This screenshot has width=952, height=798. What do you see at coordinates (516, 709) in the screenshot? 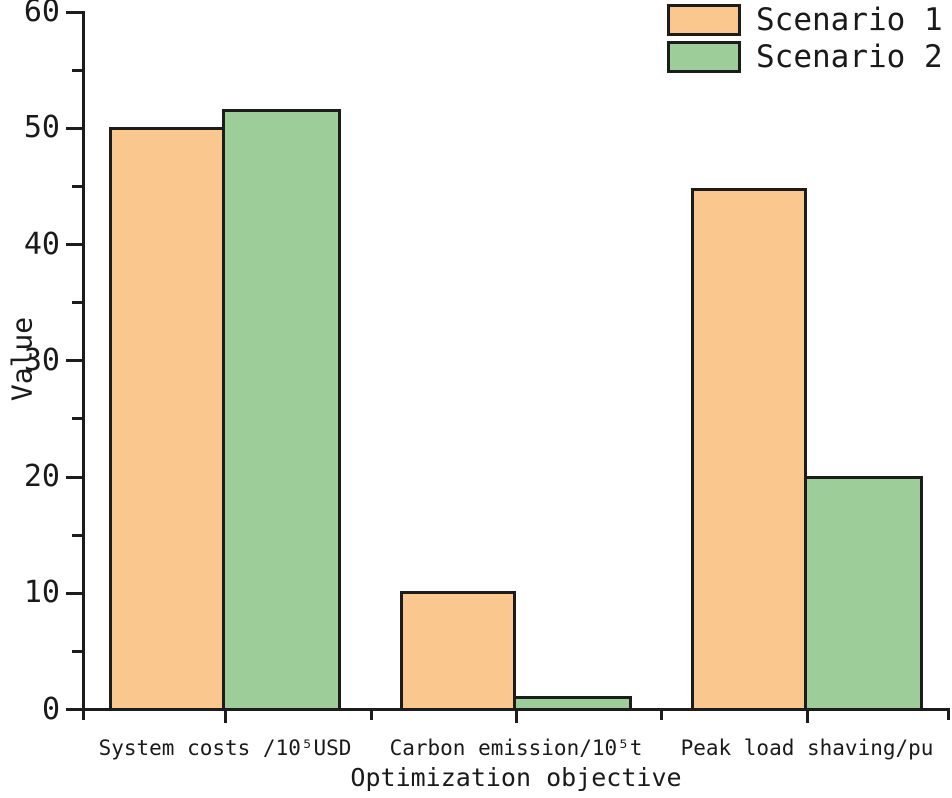
I see `x-axis-spine` at bounding box center [516, 709].